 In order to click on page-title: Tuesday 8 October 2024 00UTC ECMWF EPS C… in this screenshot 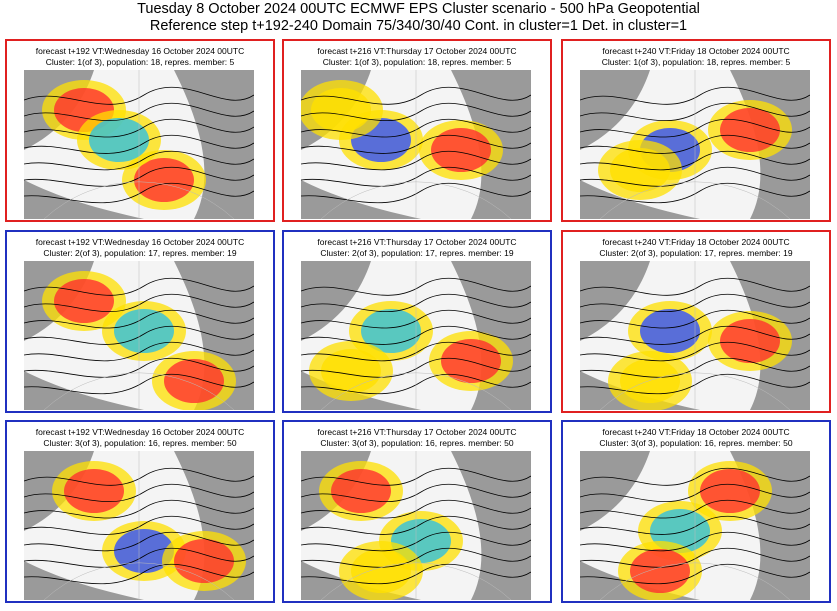, I will do `click(418, 9)`.